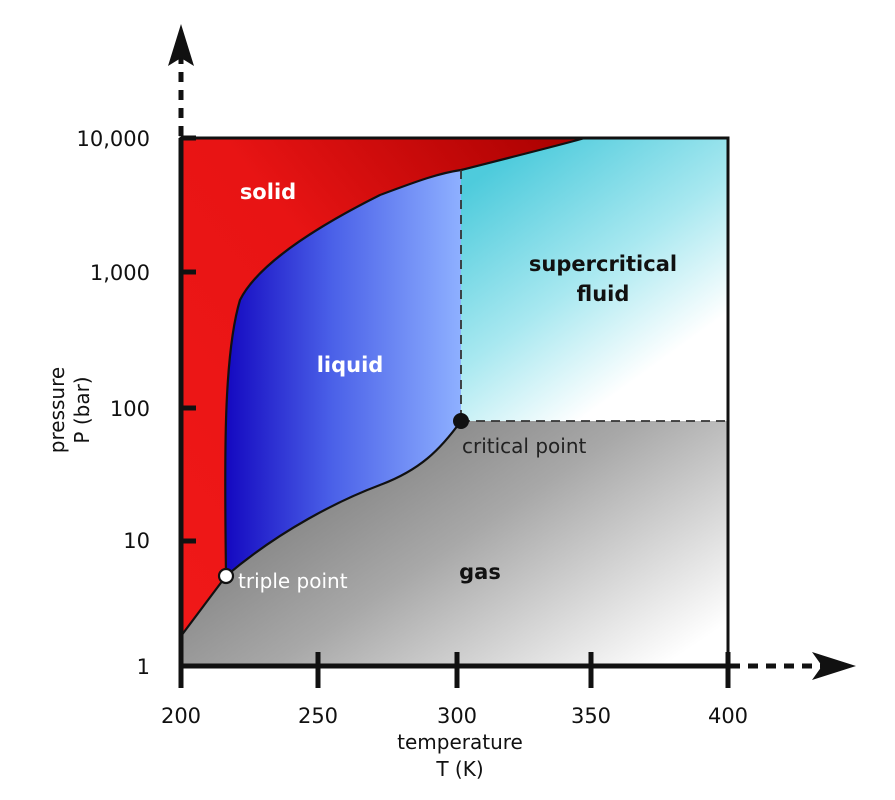  I want to click on liquid-label: liquid, so click(350, 365).